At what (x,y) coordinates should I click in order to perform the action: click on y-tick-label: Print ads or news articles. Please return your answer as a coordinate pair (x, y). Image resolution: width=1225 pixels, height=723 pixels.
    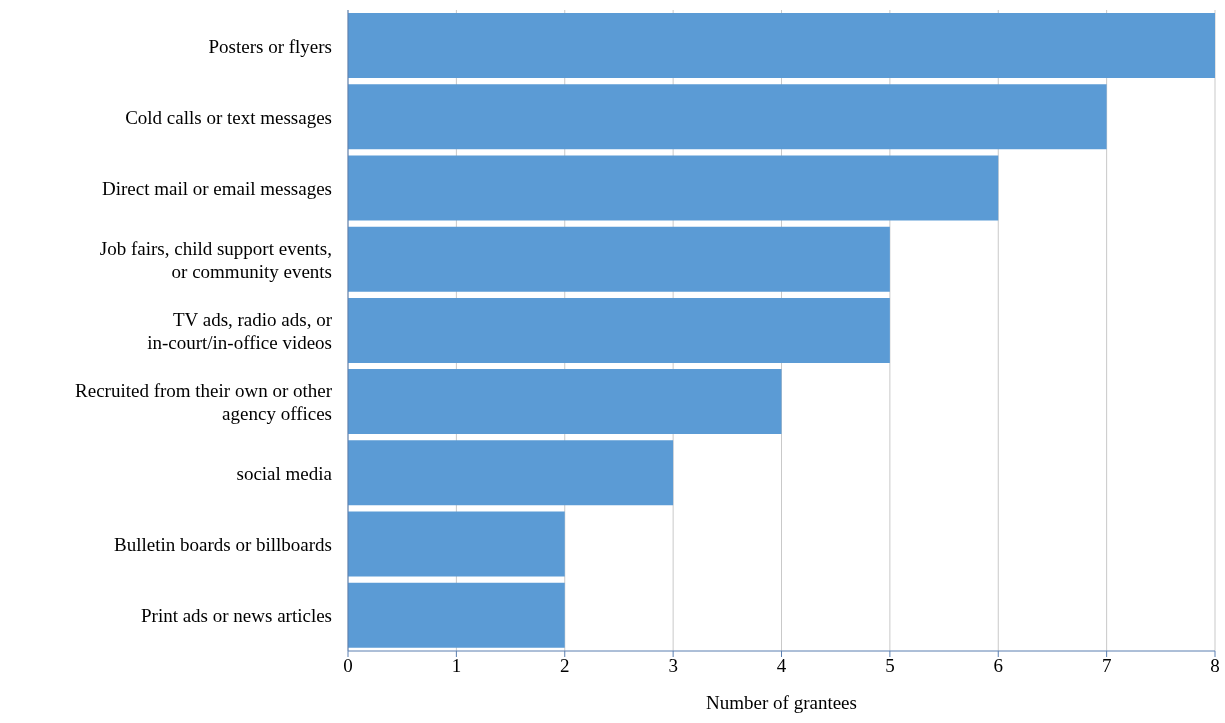
    Looking at the image, I should click on (236, 615).